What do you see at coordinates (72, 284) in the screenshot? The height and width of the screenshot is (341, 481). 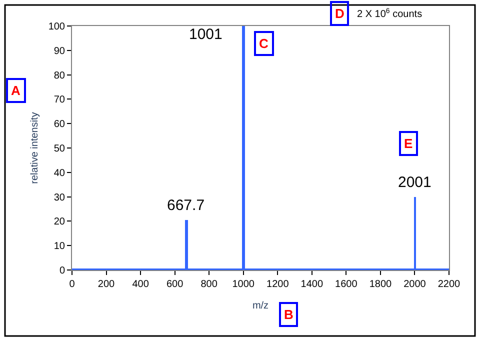 I see `x-tick-label: 0` at bounding box center [72, 284].